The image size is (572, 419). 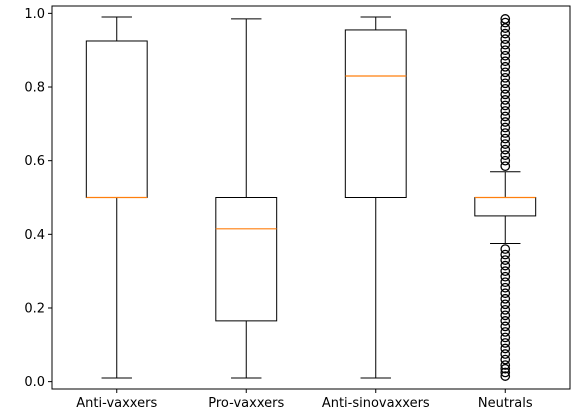 I want to click on y-tick-label: 0.4, so click(x=34, y=235).